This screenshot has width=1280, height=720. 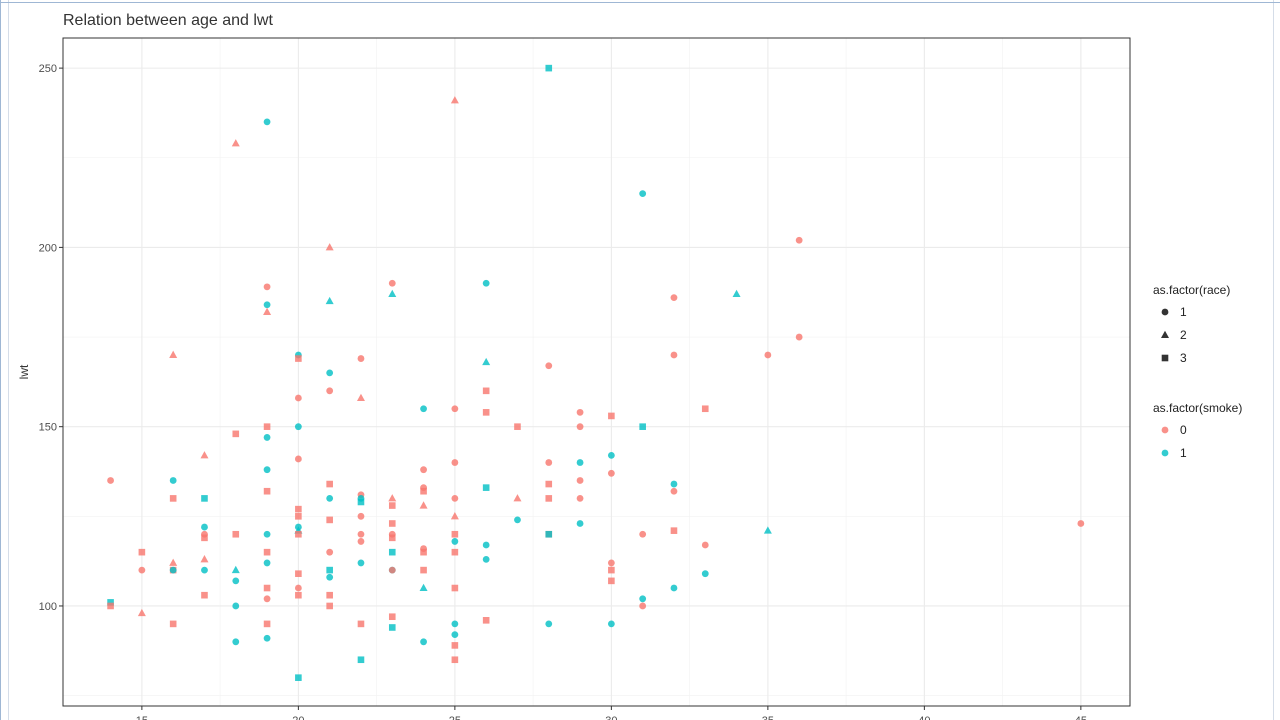 What do you see at coordinates (168, 20) in the screenshot?
I see `chart-title: Relation between age and lwt` at bounding box center [168, 20].